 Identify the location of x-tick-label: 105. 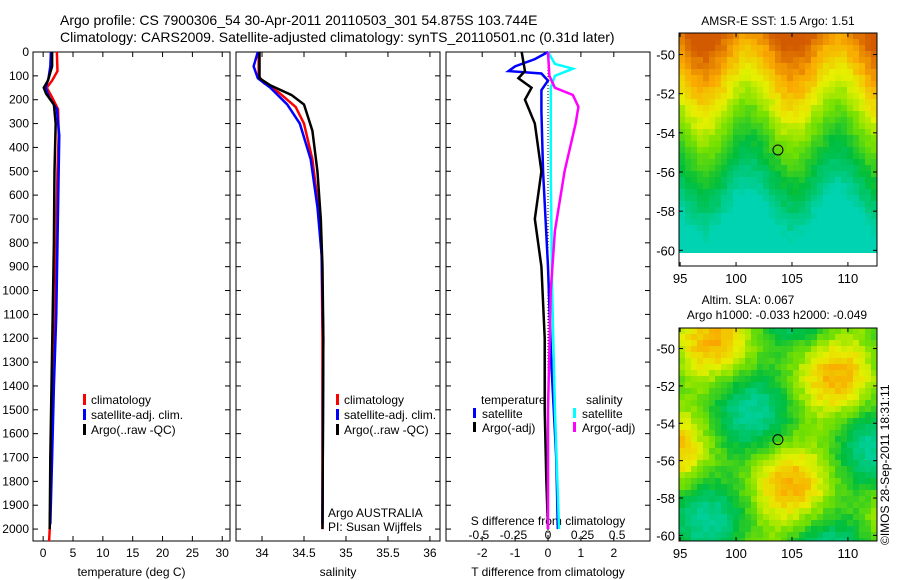
(792, 553).